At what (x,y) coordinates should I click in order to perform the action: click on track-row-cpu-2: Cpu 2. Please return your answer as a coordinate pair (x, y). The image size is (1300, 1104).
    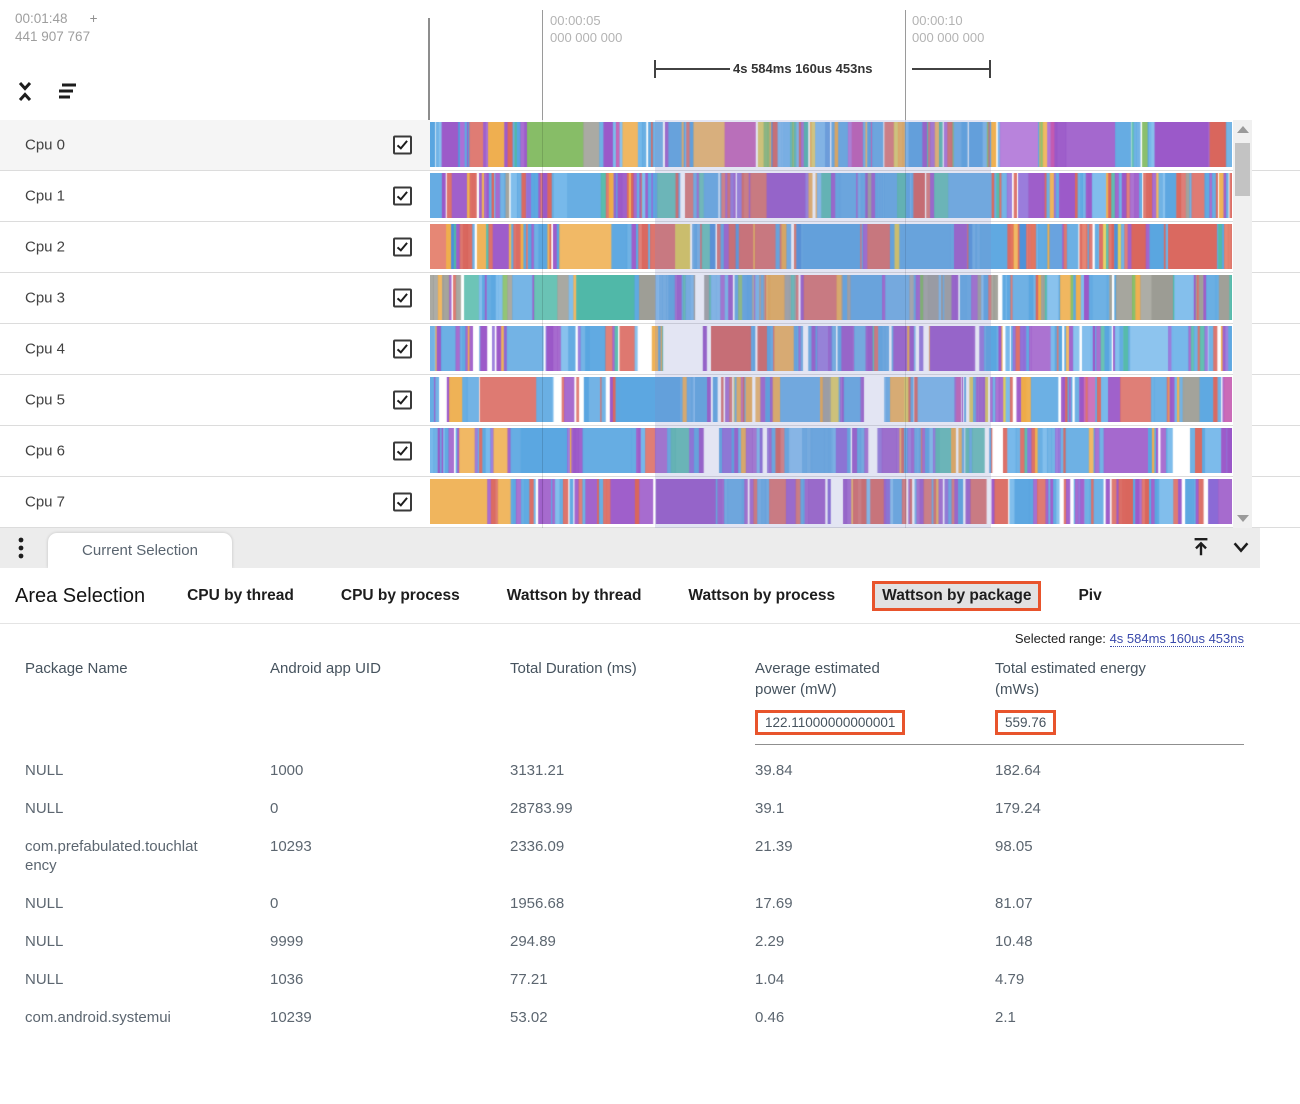
    Looking at the image, I should click on (650, 247).